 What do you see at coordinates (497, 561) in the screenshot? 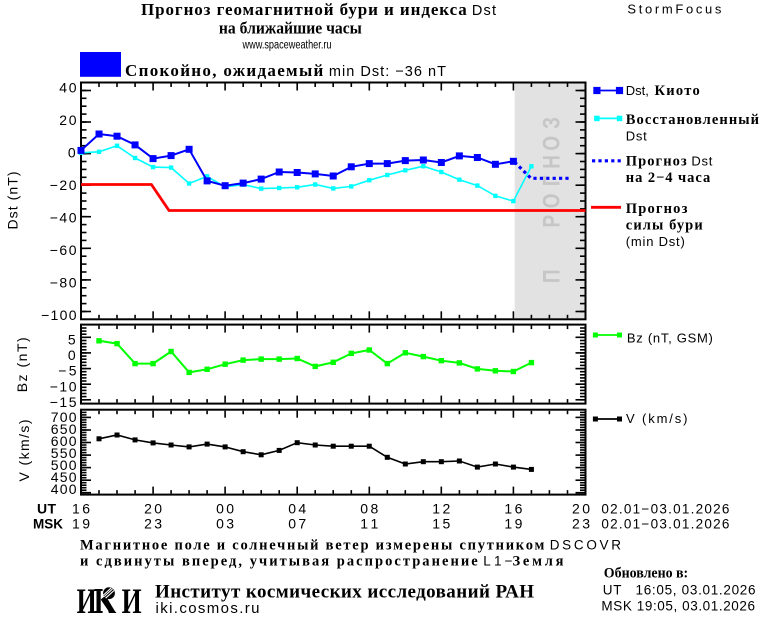
I see `svg-text: L1−` at bounding box center [497, 561].